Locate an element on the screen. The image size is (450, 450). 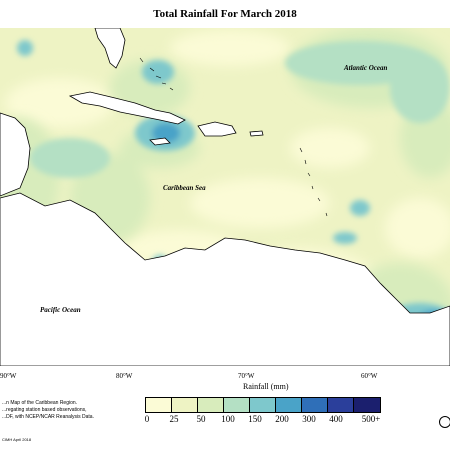
legend-tick-label: 400 is located at coordinates (336, 419).